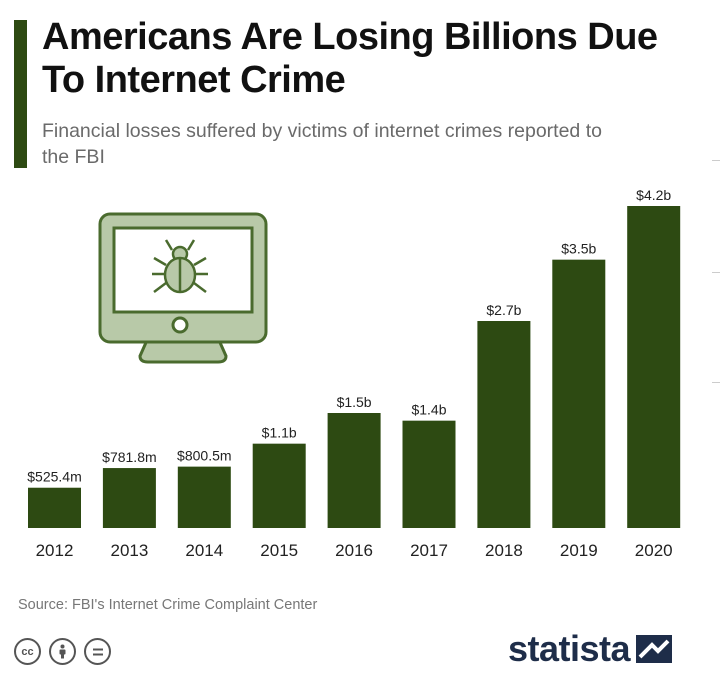  I want to click on cc-icon: cc, so click(27, 651).